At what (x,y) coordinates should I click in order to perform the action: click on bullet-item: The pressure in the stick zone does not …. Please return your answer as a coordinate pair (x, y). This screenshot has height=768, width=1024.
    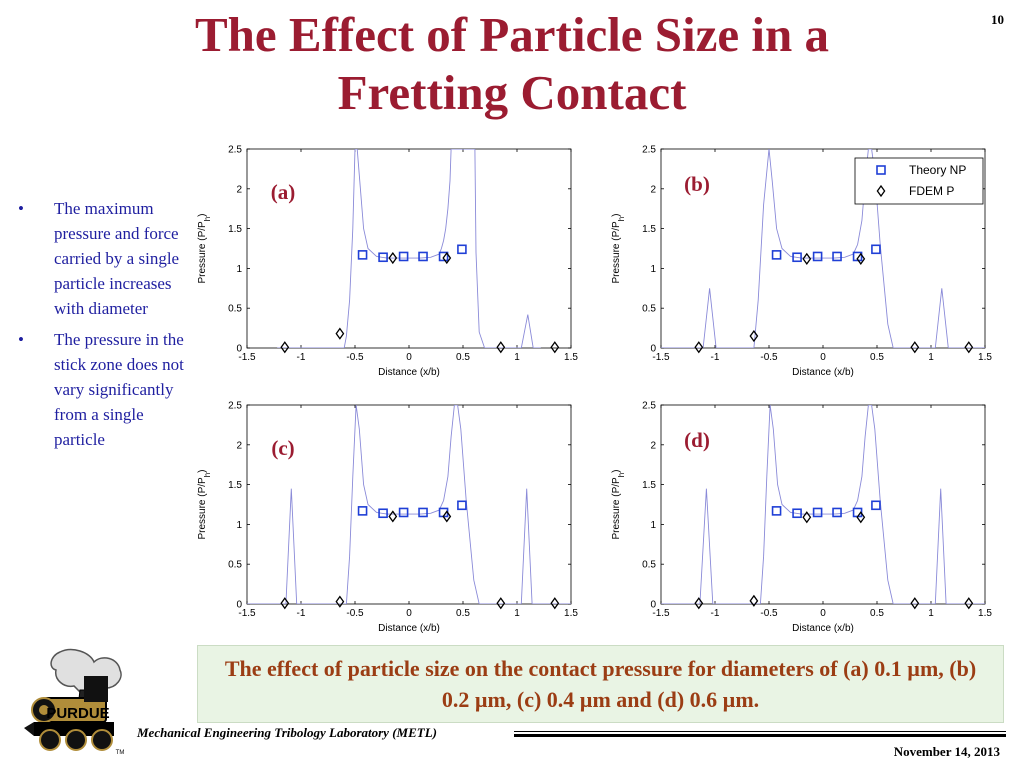
    Looking at the image, I should click on (99, 389).